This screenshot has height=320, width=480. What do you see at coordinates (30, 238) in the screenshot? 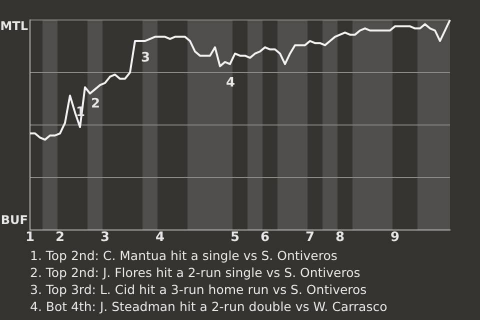
I see `x-tick-label: 1` at bounding box center [30, 238].